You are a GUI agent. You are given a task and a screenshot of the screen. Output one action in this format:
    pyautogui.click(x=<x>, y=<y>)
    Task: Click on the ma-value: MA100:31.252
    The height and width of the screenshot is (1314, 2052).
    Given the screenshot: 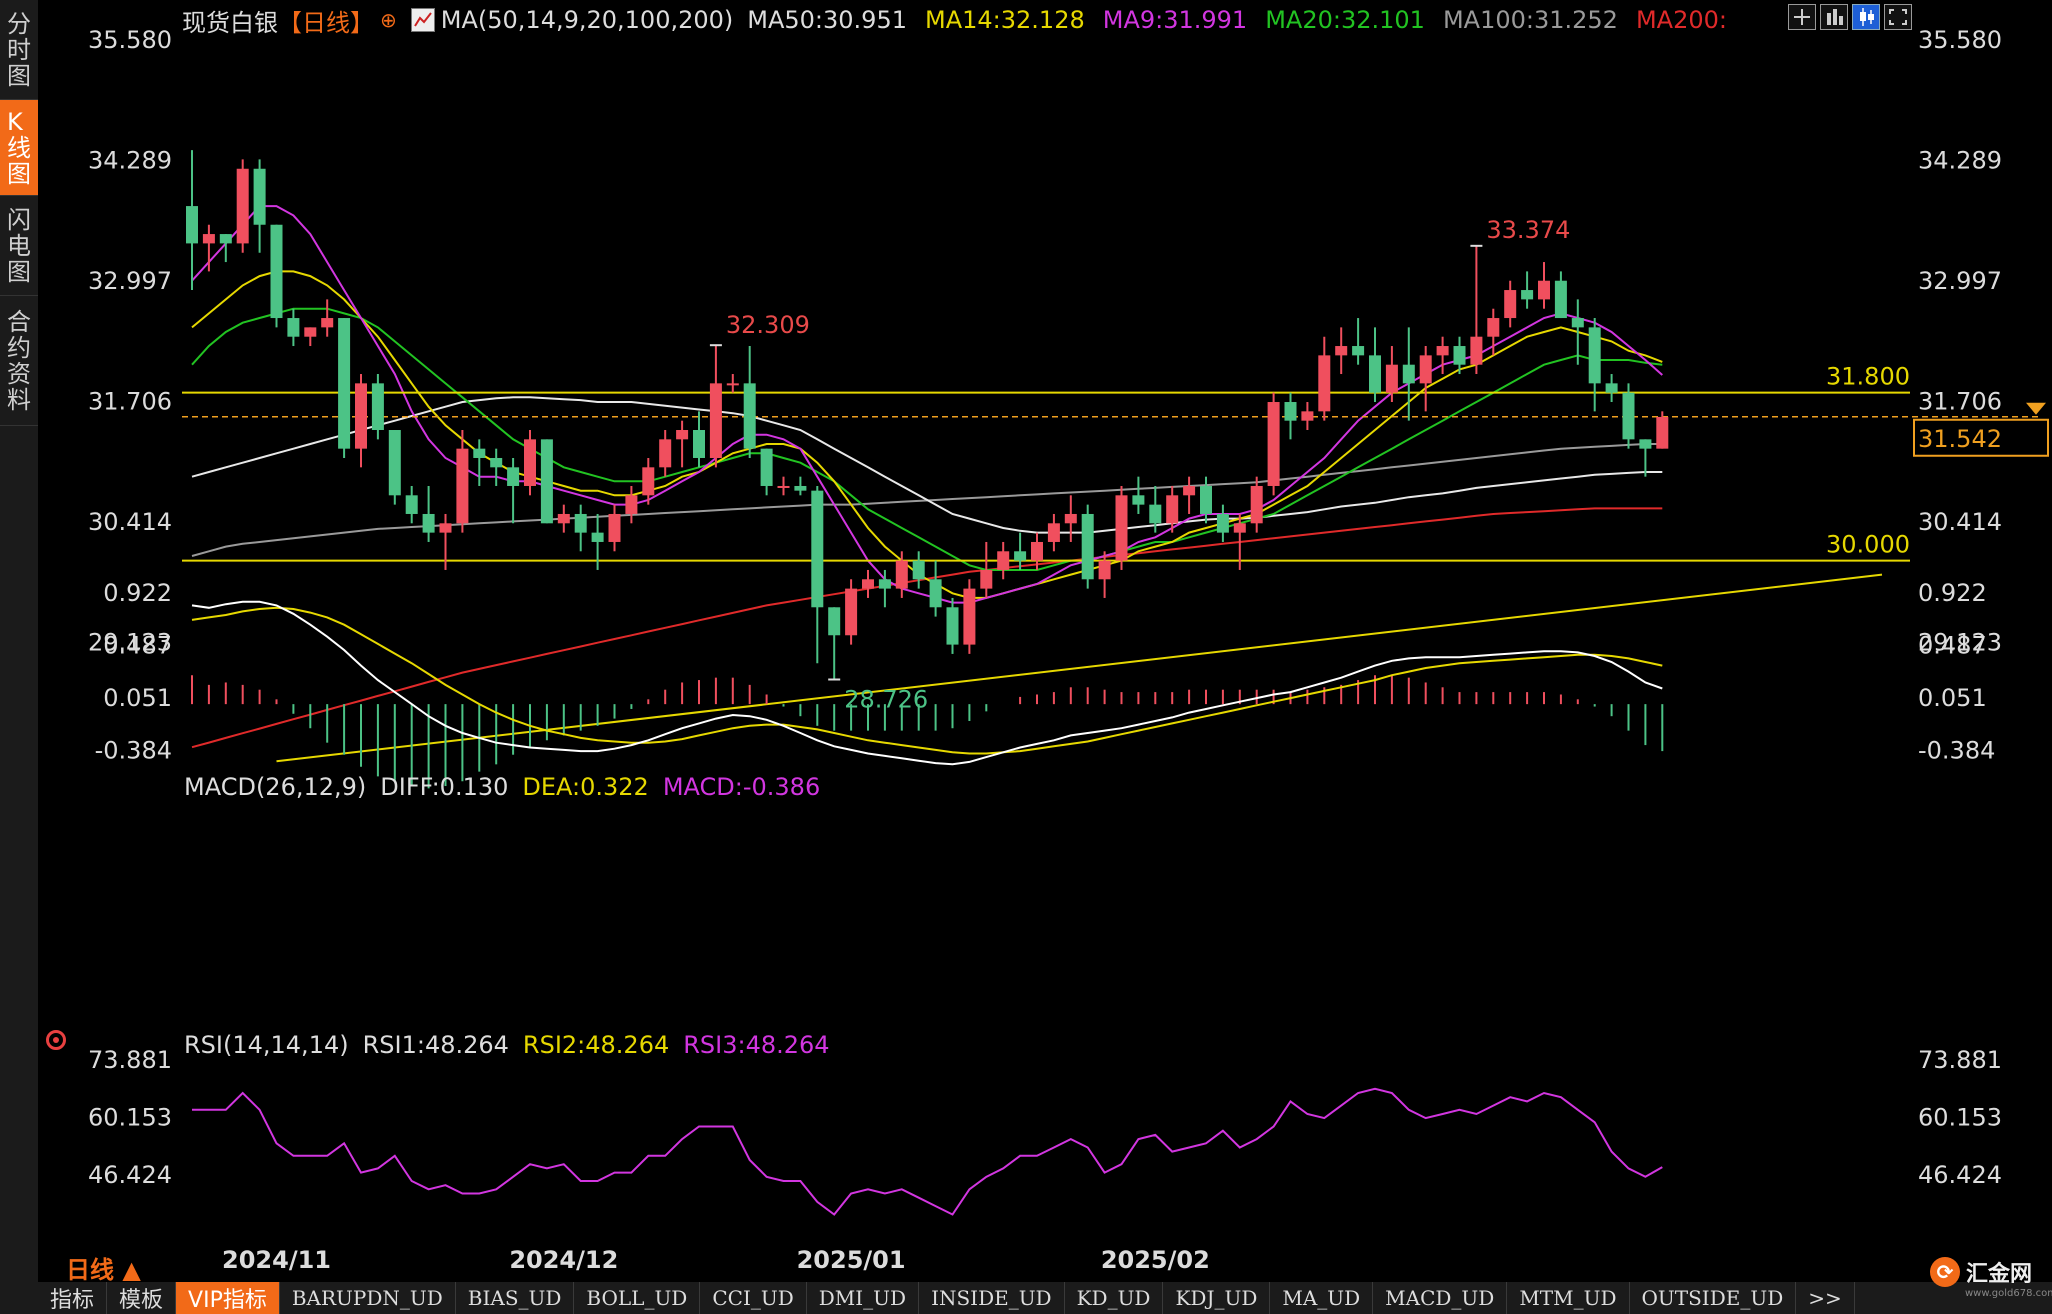 What is the action you would take?
    pyautogui.click(x=1530, y=20)
    